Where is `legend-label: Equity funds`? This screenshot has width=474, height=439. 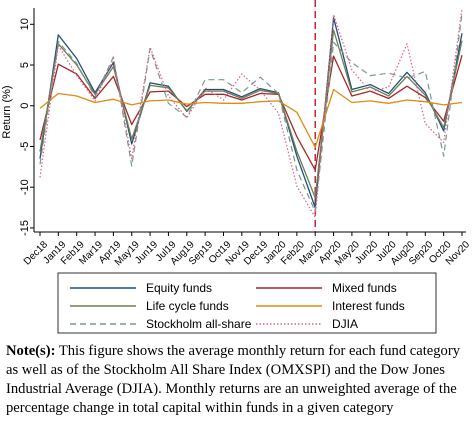
legend-label: Equity funds is located at coordinates (179, 288).